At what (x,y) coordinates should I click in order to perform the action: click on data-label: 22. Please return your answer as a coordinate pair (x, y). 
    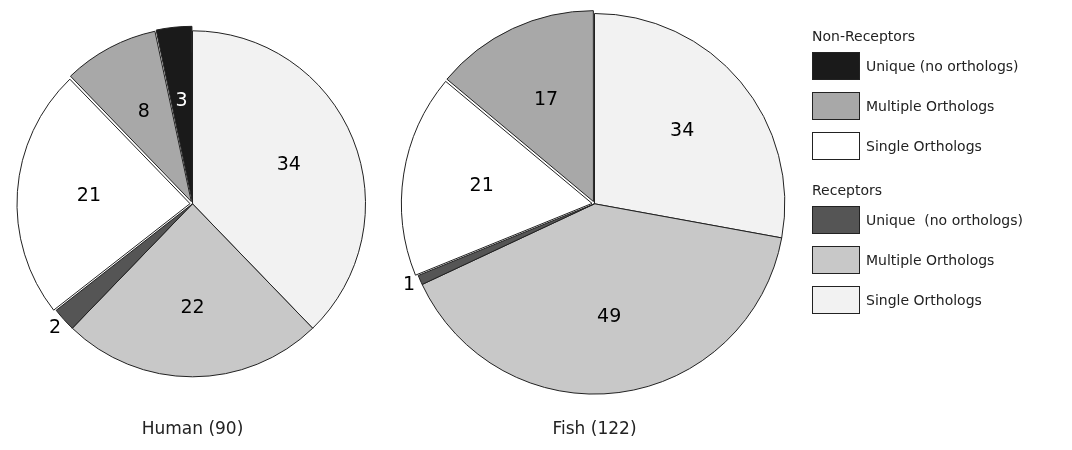
    Looking at the image, I should click on (192, 305).